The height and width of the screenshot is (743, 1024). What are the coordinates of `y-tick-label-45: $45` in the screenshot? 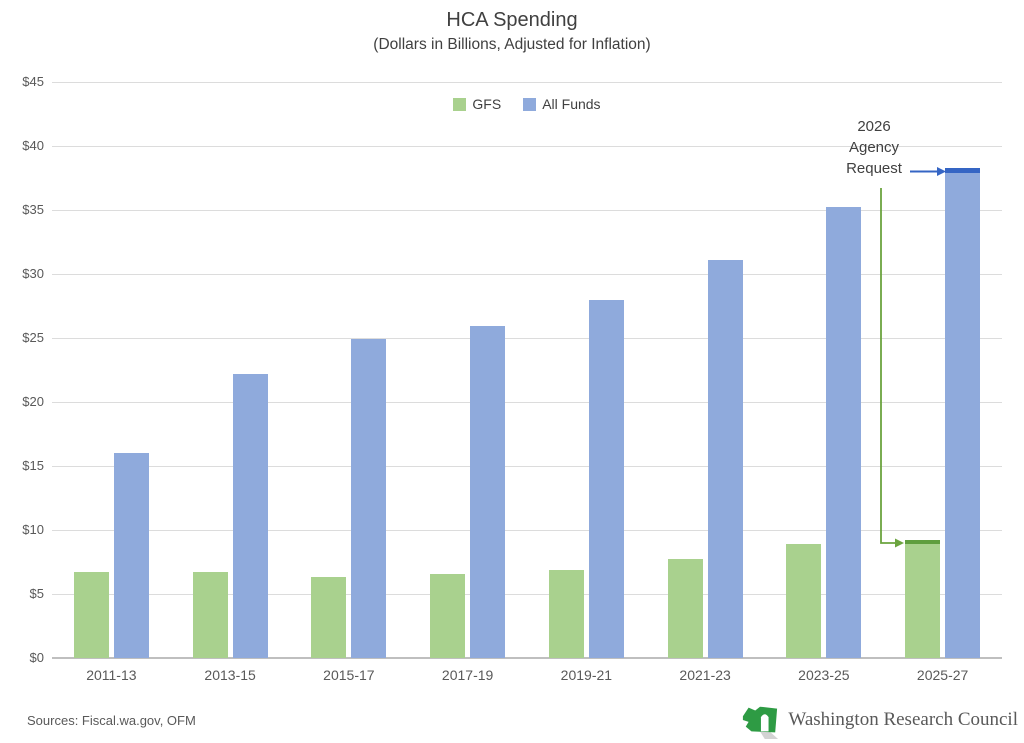 It's located at (33, 81).